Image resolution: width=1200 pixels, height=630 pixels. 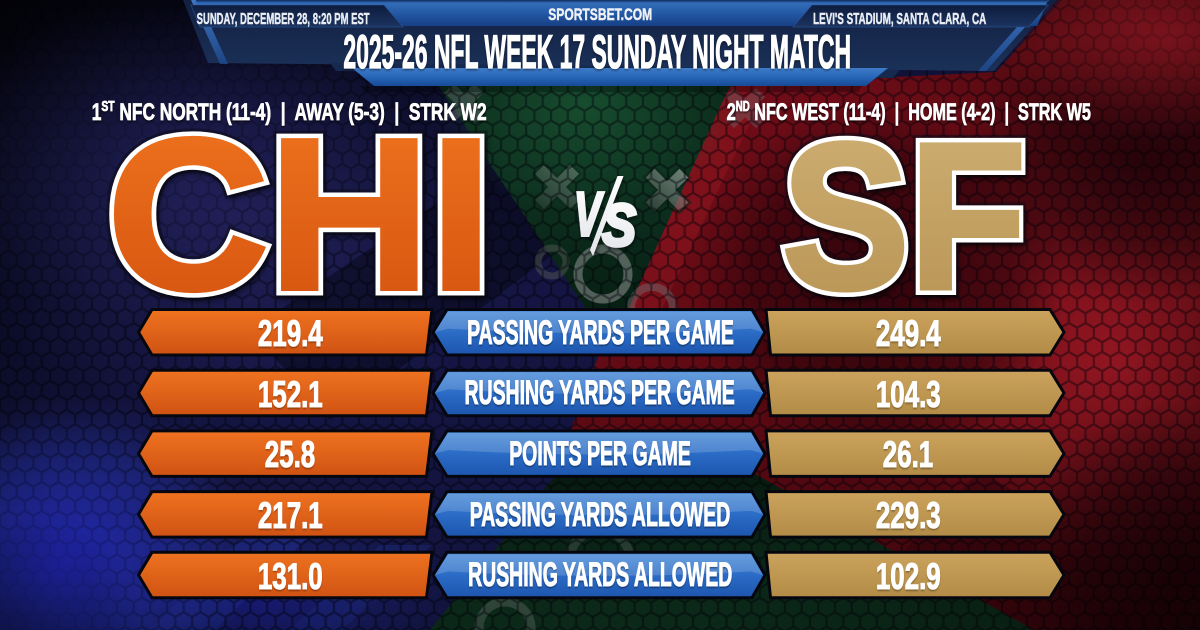 I want to click on svg-text: S, so click(x=619, y=226).